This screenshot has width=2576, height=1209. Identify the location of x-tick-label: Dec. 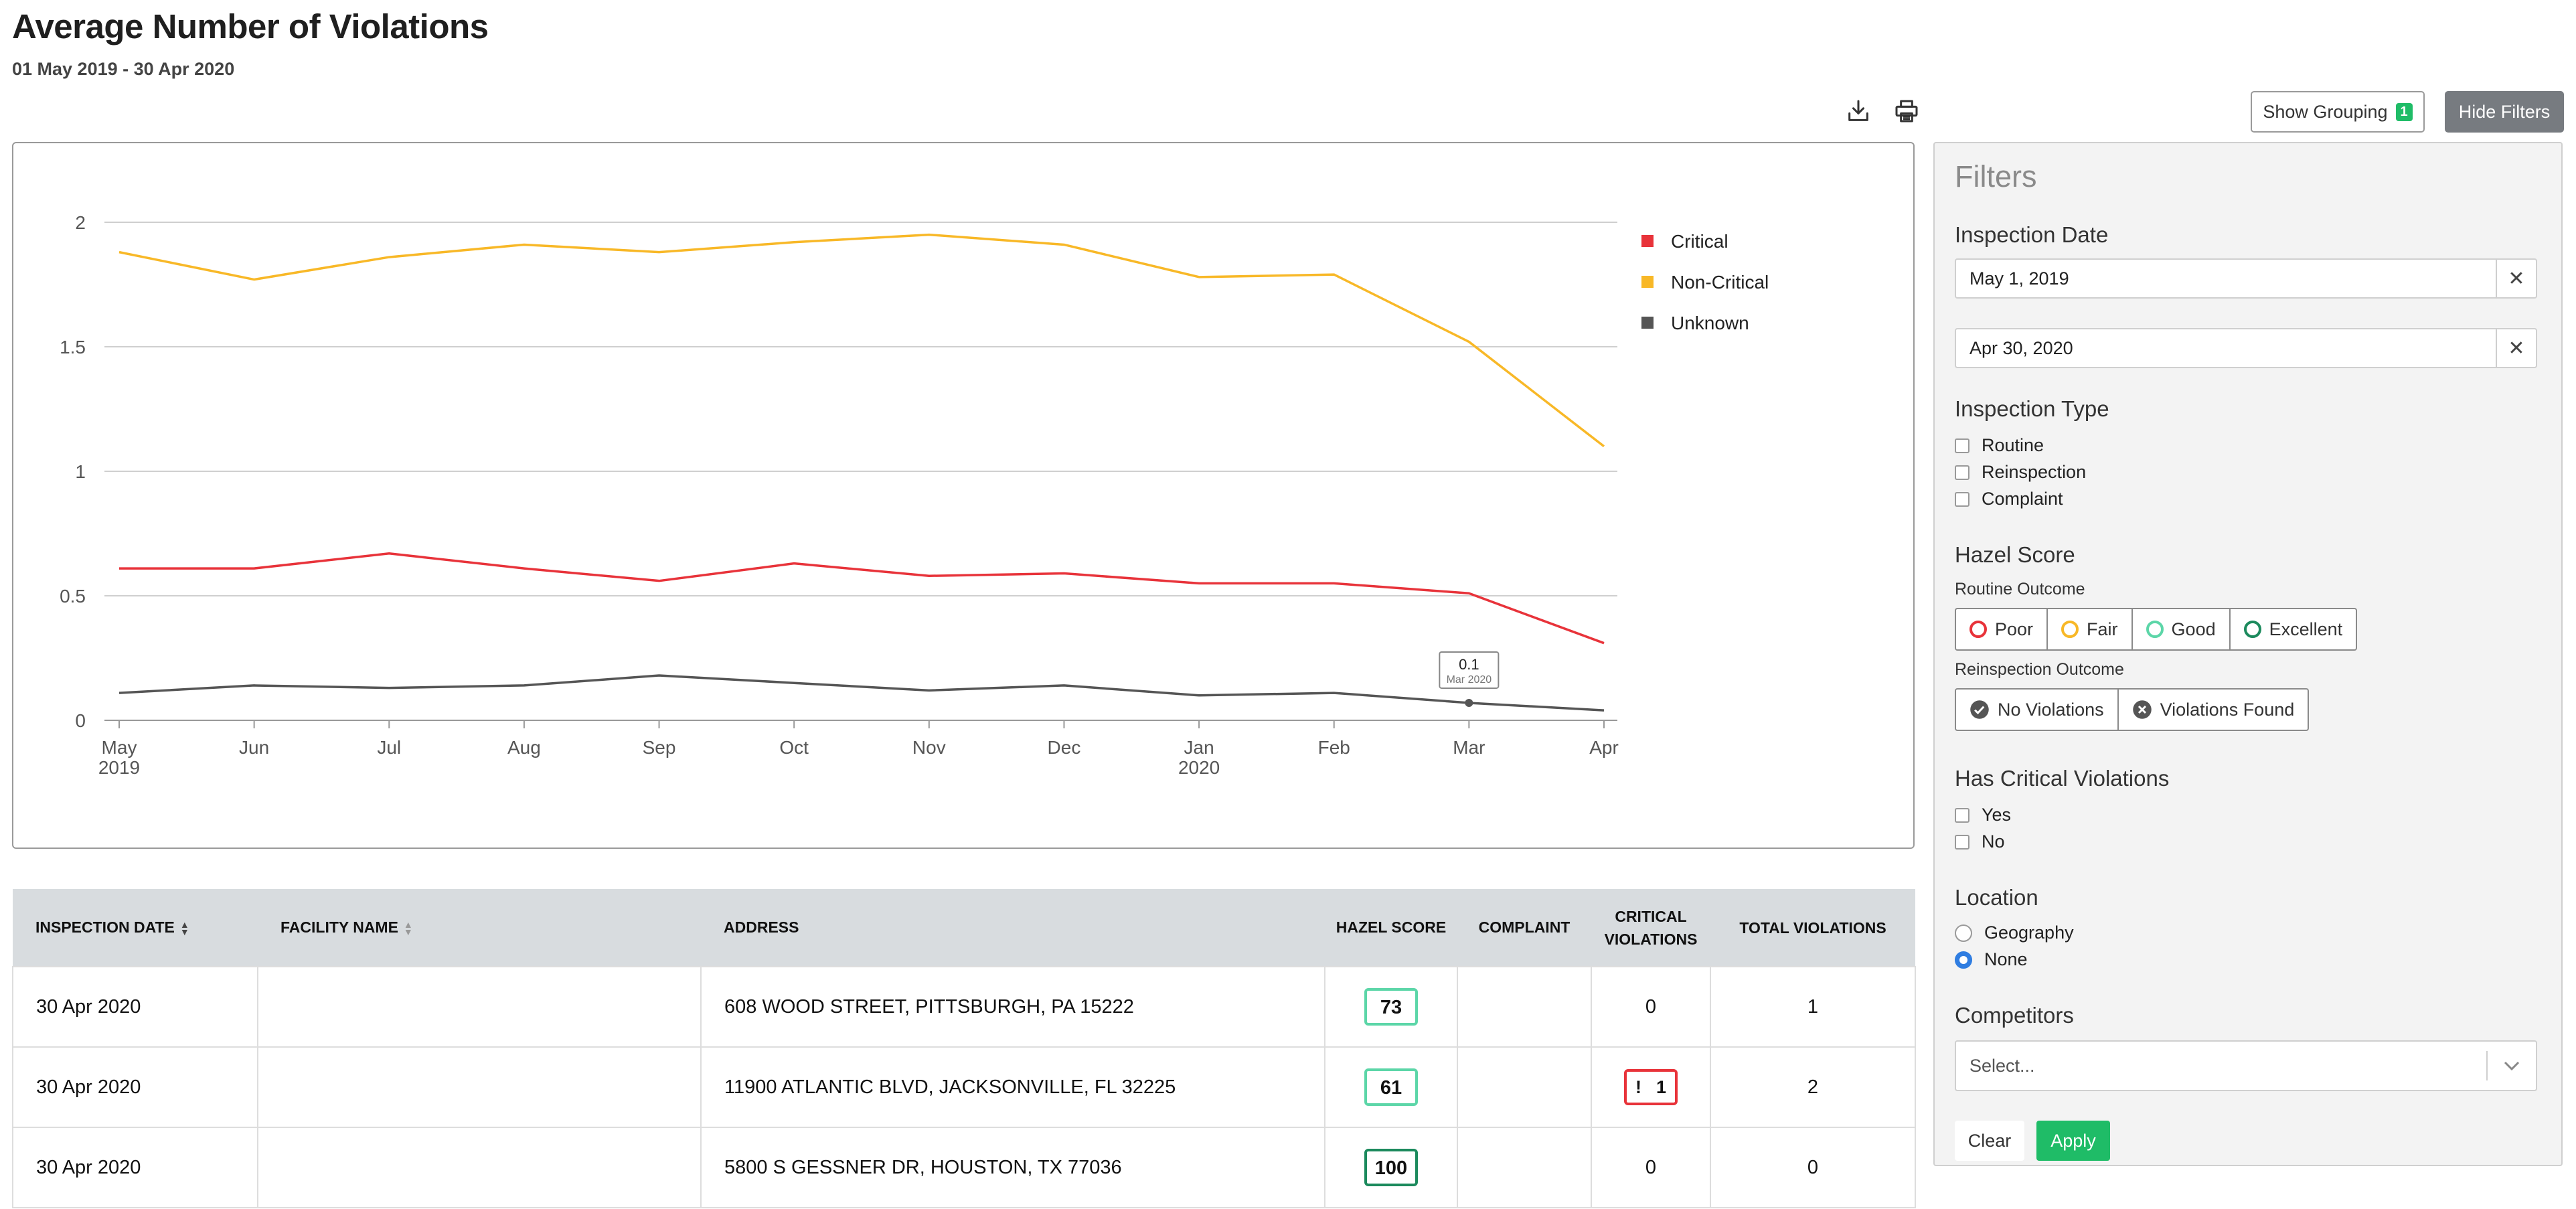
(1064, 748).